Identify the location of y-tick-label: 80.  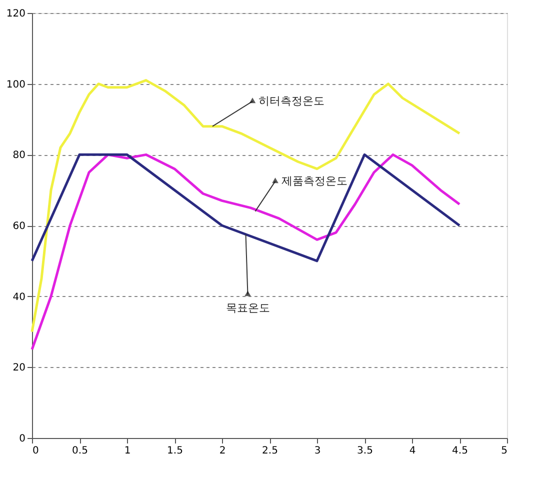
(19, 156).